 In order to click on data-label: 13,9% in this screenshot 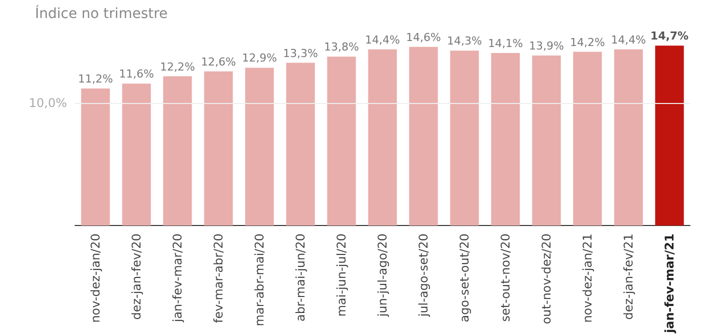, I will do `click(546, 45)`.